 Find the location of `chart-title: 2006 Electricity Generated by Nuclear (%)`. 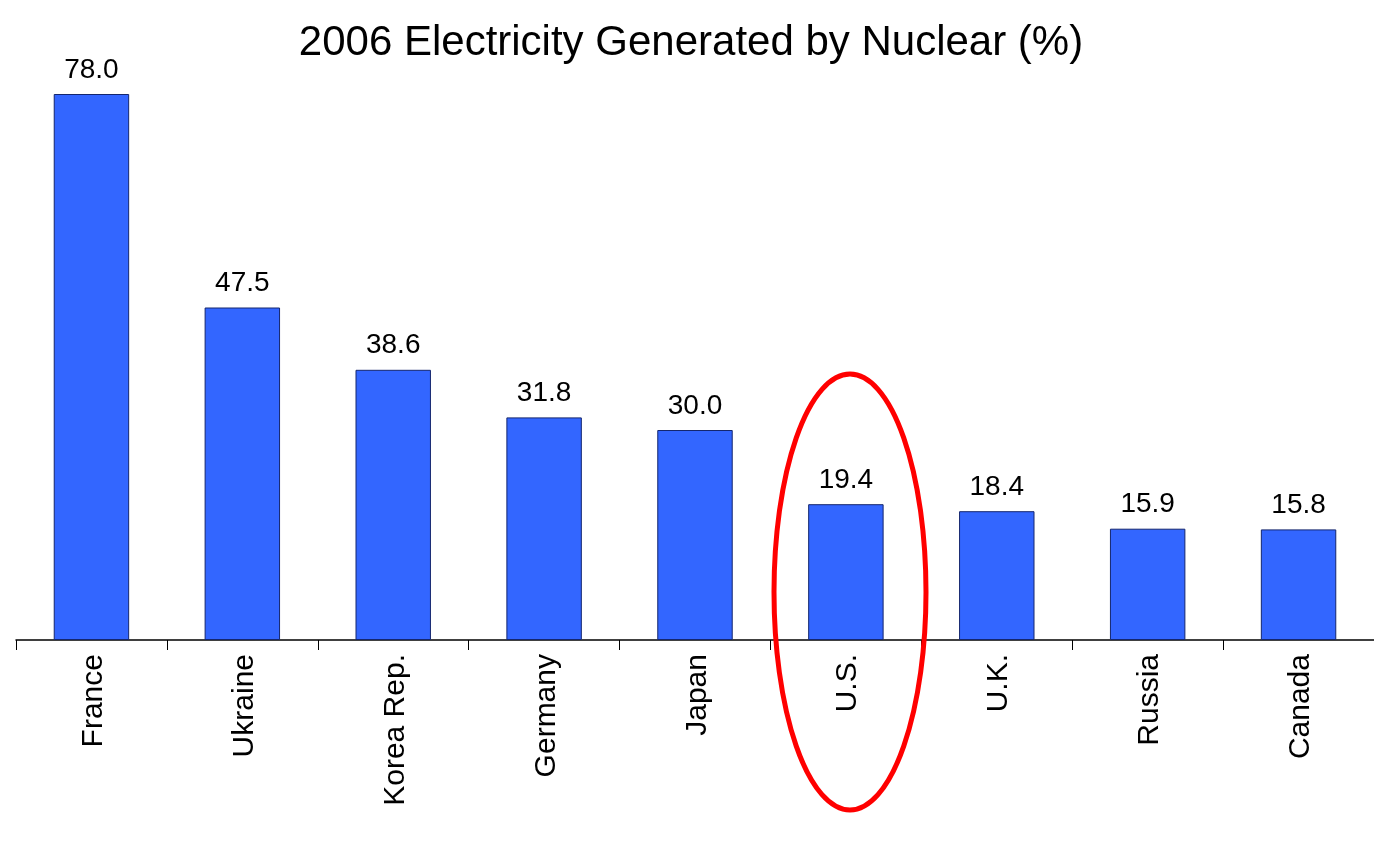

chart-title: 2006 Electricity Generated by Nuclear (%) is located at coordinates (691, 40).